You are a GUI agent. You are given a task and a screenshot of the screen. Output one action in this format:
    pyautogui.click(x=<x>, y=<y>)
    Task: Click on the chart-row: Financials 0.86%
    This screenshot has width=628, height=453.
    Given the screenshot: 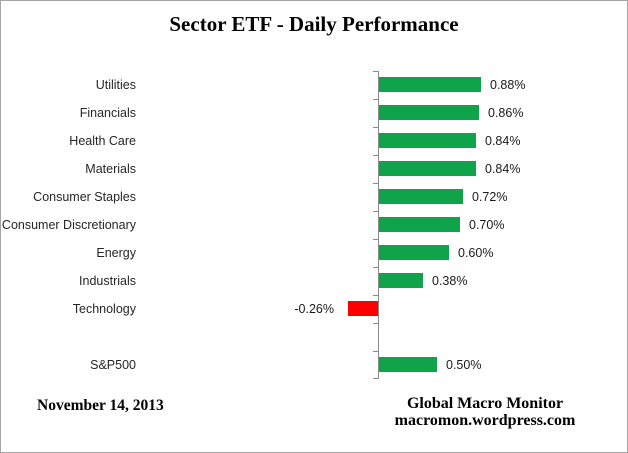 What is the action you would take?
    pyautogui.click(x=314, y=113)
    